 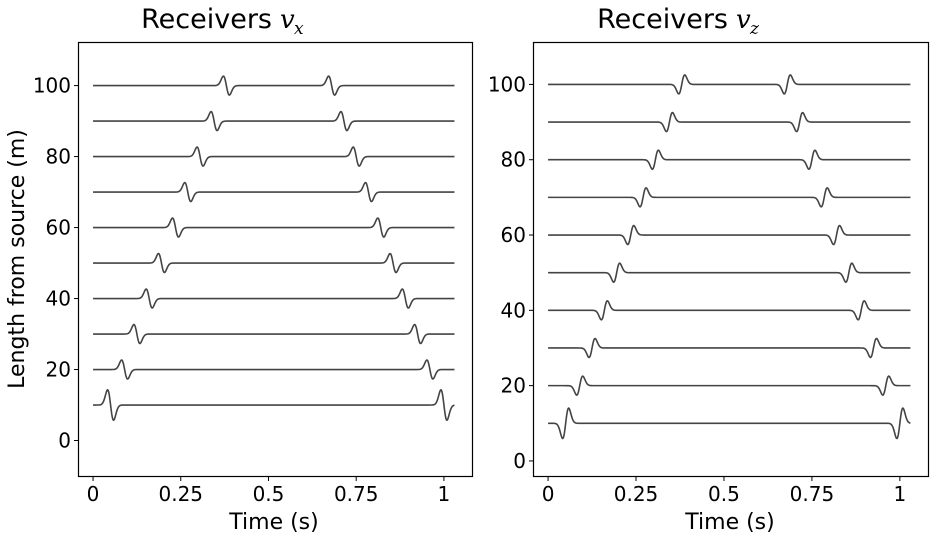 What do you see at coordinates (513, 160) in the screenshot?
I see `chart-vz-ytick-label: 80` at bounding box center [513, 160].